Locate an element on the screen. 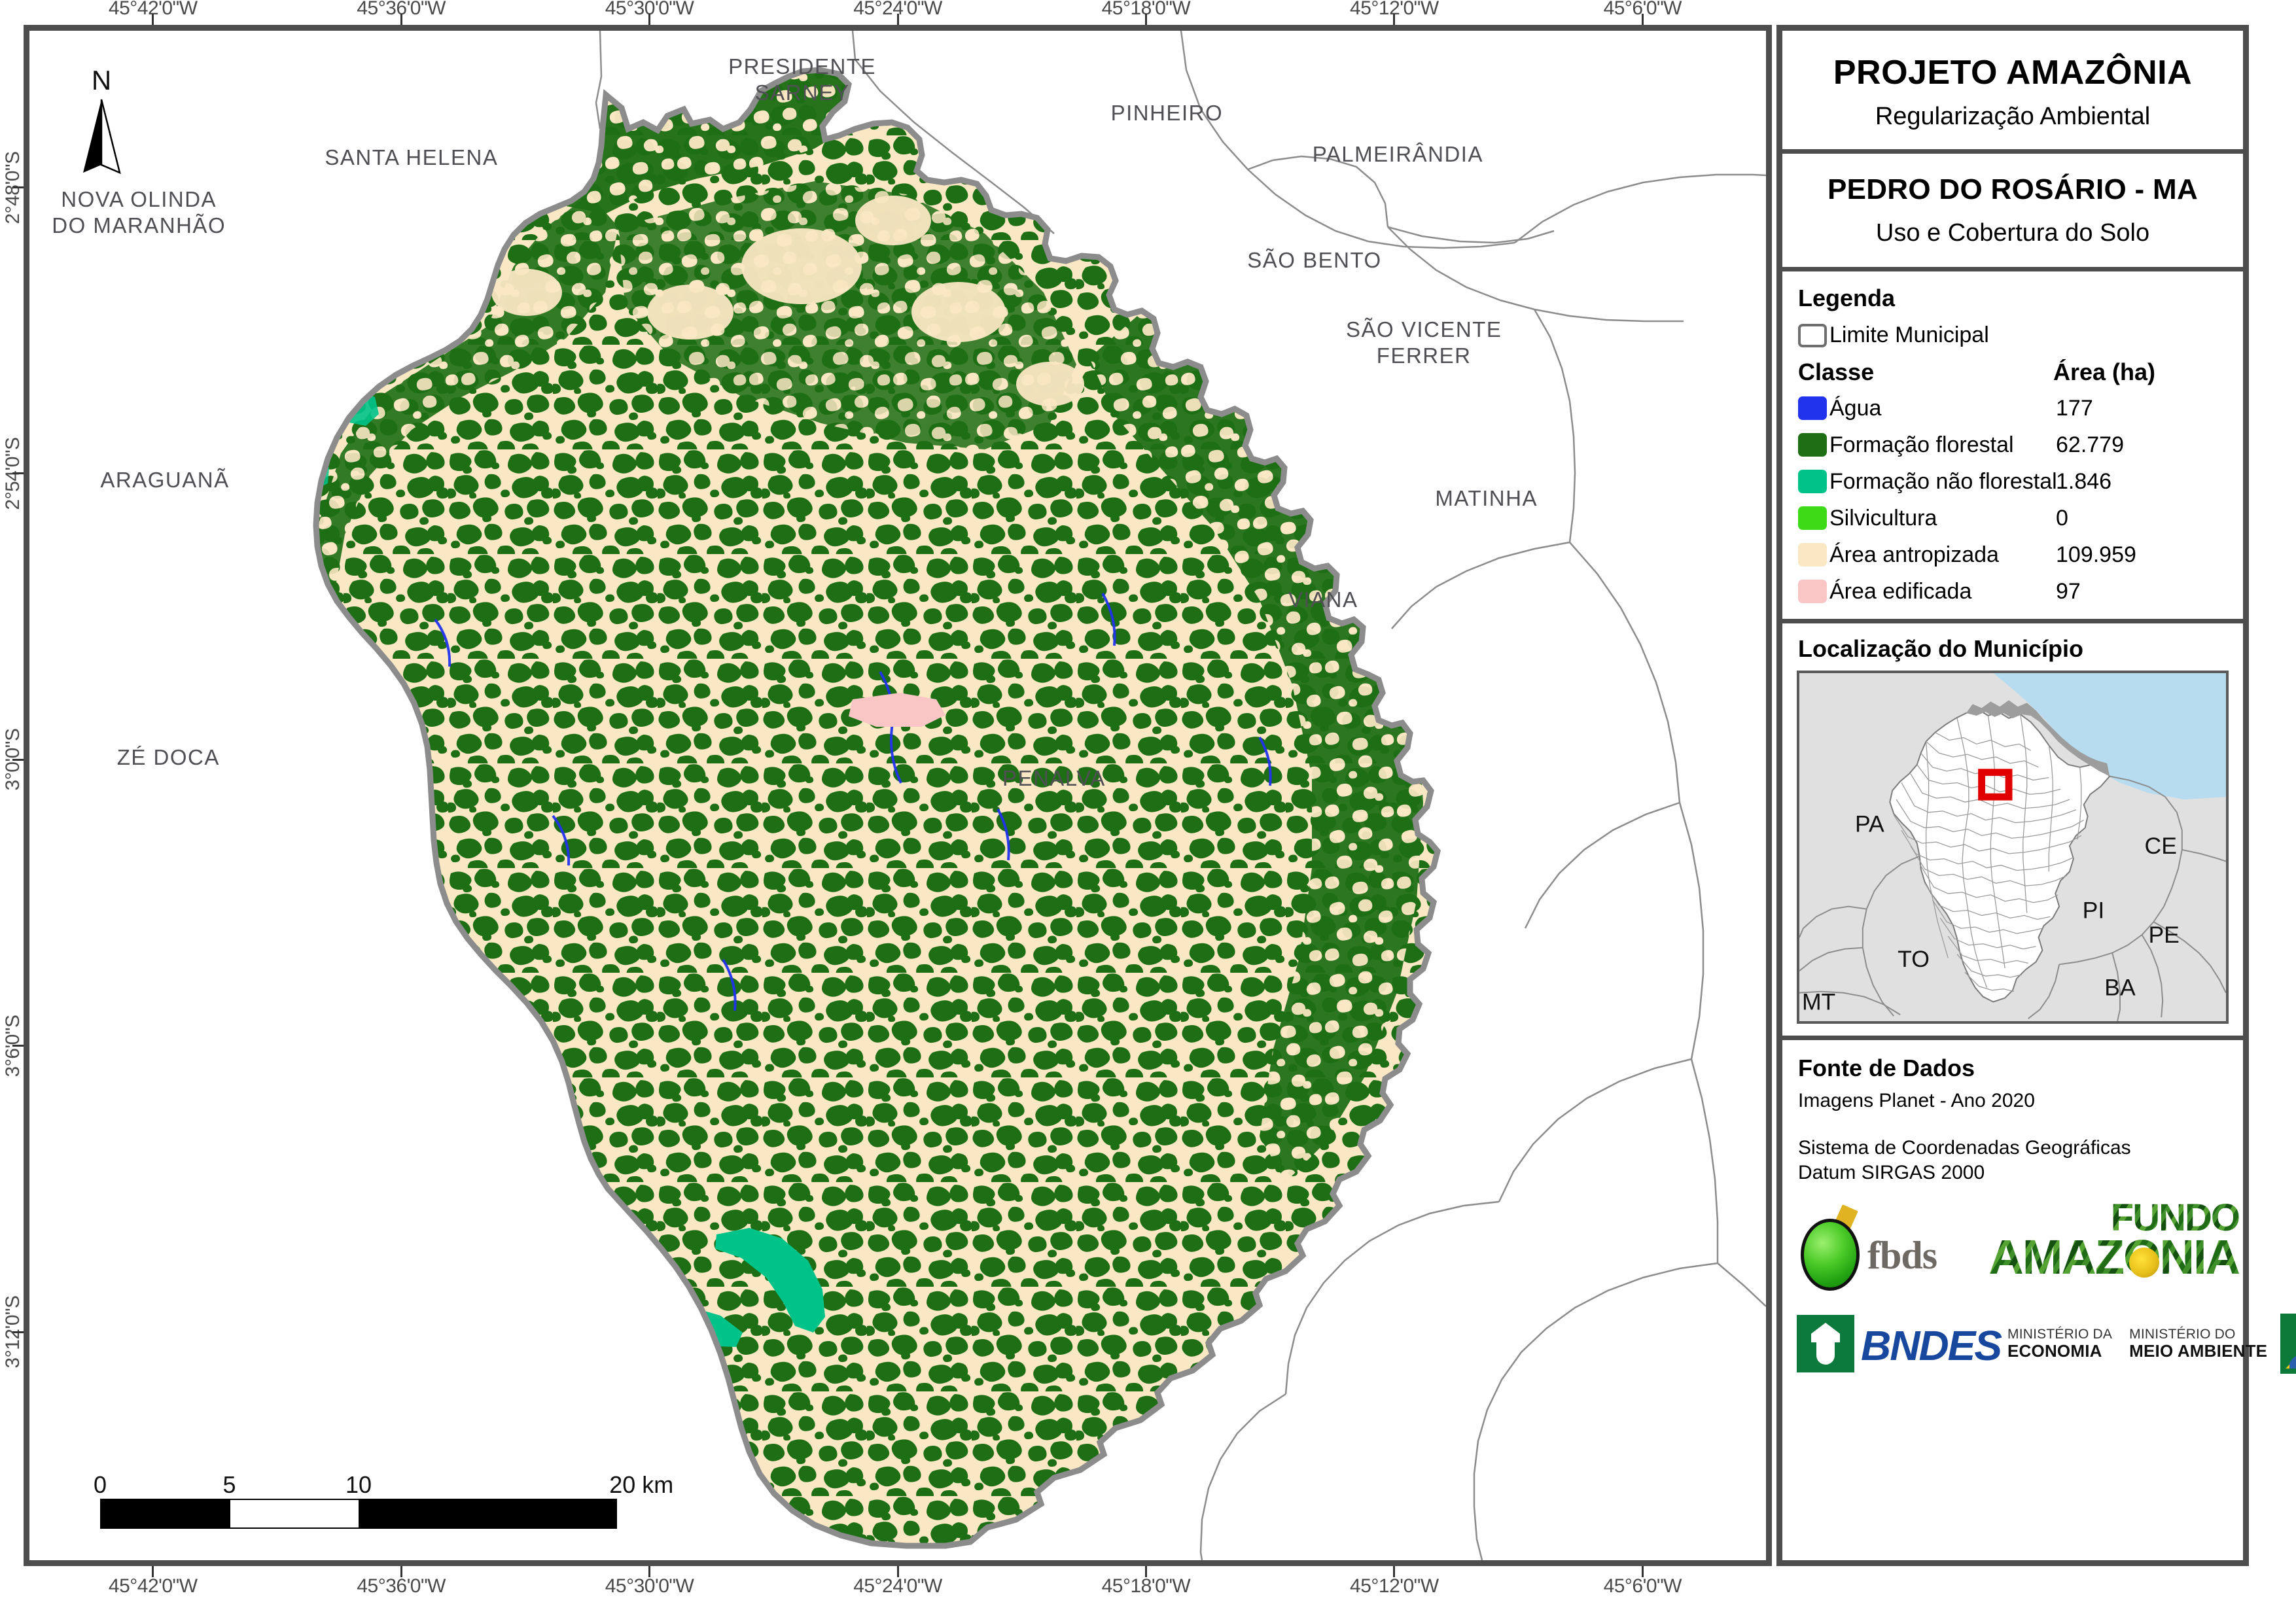 Image resolution: width=2296 pixels, height=1623 pixels. locator-state-PI: PI is located at coordinates (2094, 910).